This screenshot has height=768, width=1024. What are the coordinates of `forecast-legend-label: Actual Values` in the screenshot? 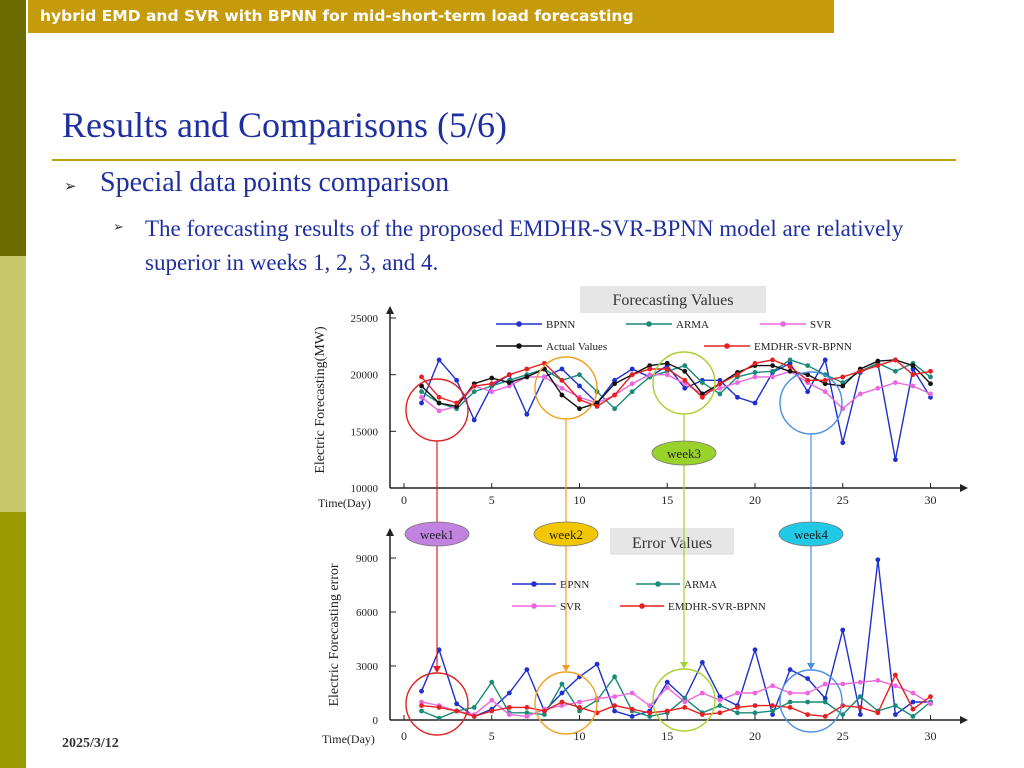 It's located at (576, 347).